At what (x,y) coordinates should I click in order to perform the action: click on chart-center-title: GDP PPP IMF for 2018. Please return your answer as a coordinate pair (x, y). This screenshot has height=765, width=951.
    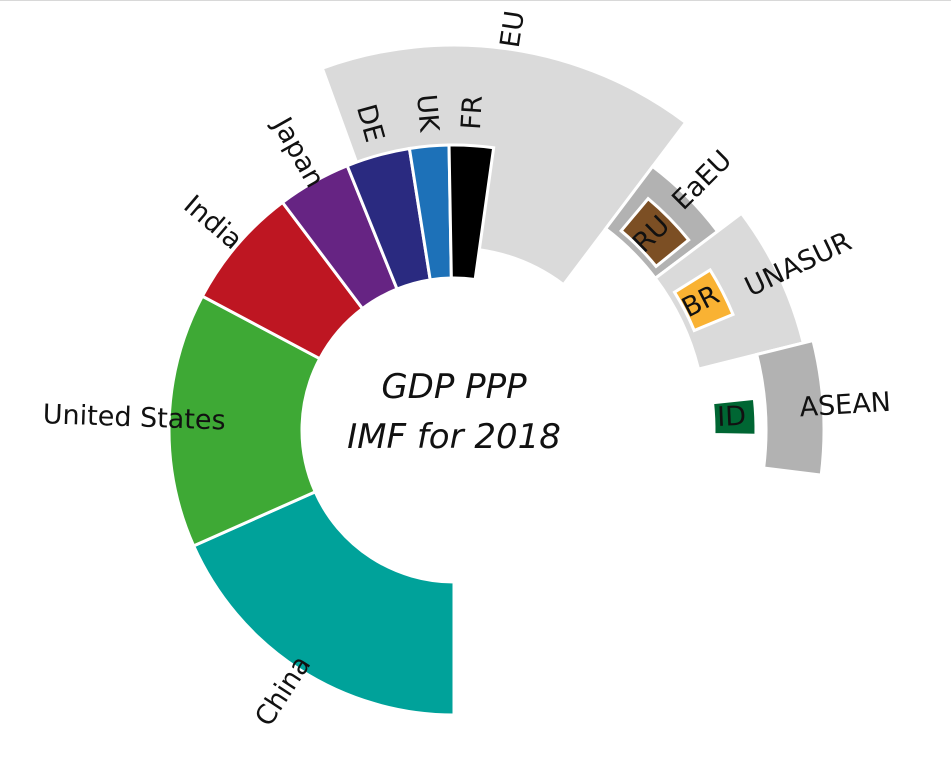
    Looking at the image, I should click on (454, 412).